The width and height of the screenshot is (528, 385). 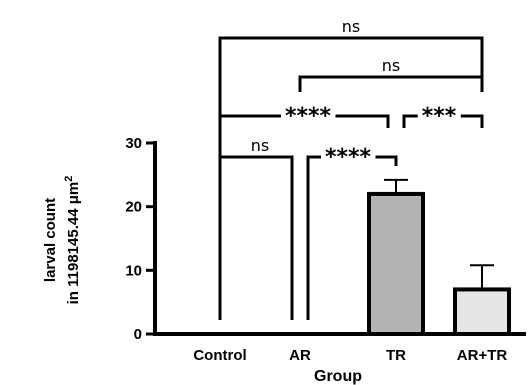 I want to click on x-tick-label: AR+TR, so click(x=482, y=355).